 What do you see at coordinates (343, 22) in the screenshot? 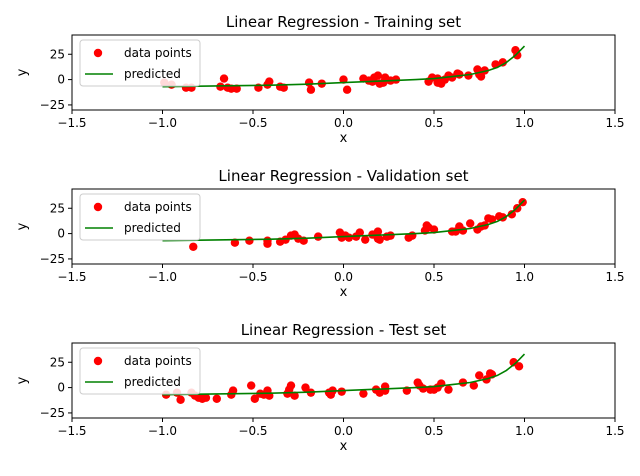
I see `chart-title: Linear Regression - Training set` at bounding box center [343, 22].